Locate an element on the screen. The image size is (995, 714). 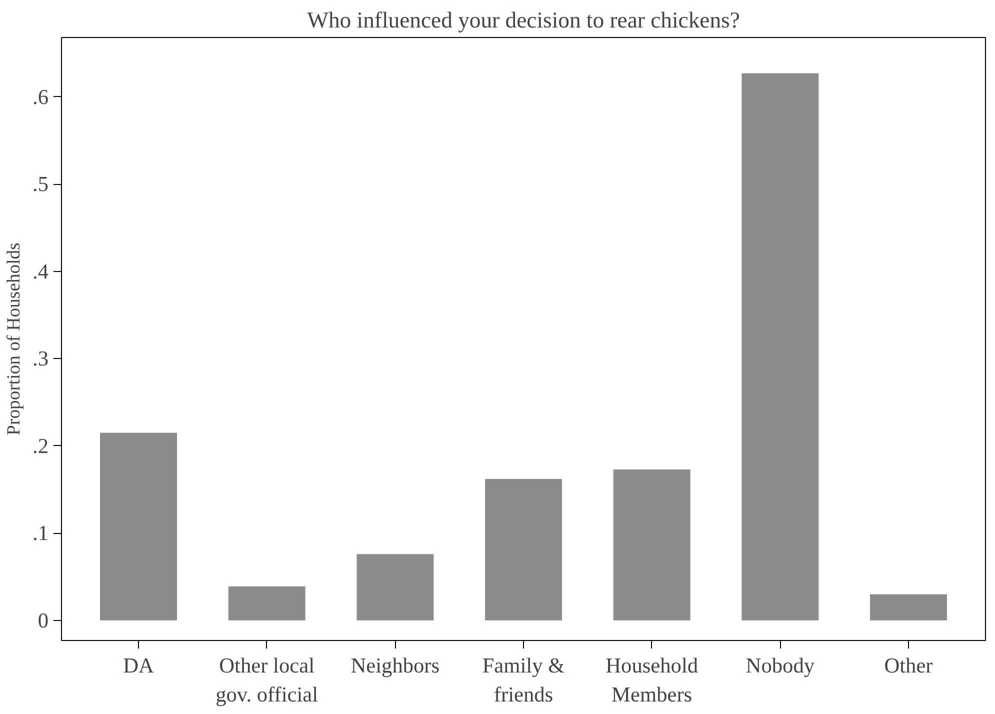
x-tick-label: Household Members is located at coordinates (652, 680).